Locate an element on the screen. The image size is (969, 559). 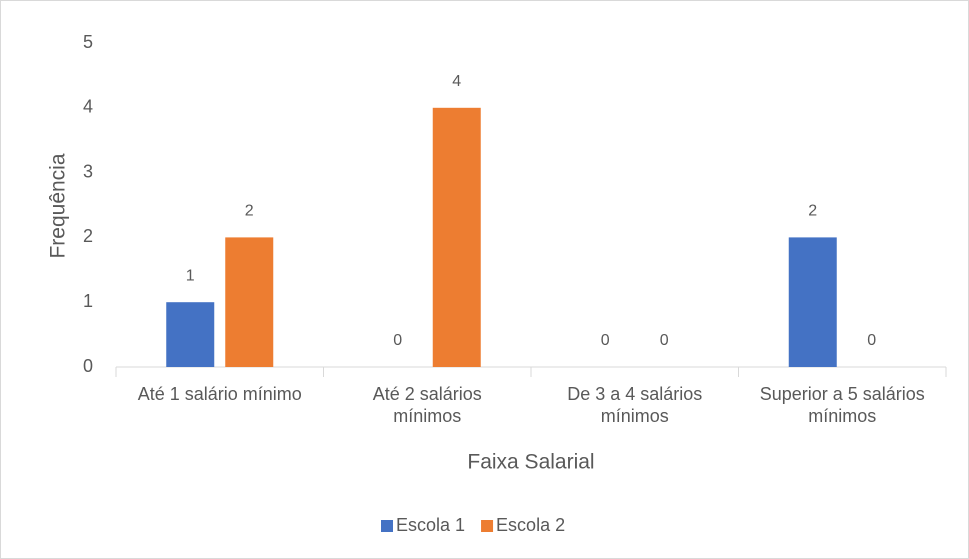
legend-label: Escola 1 is located at coordinates (430, 525).